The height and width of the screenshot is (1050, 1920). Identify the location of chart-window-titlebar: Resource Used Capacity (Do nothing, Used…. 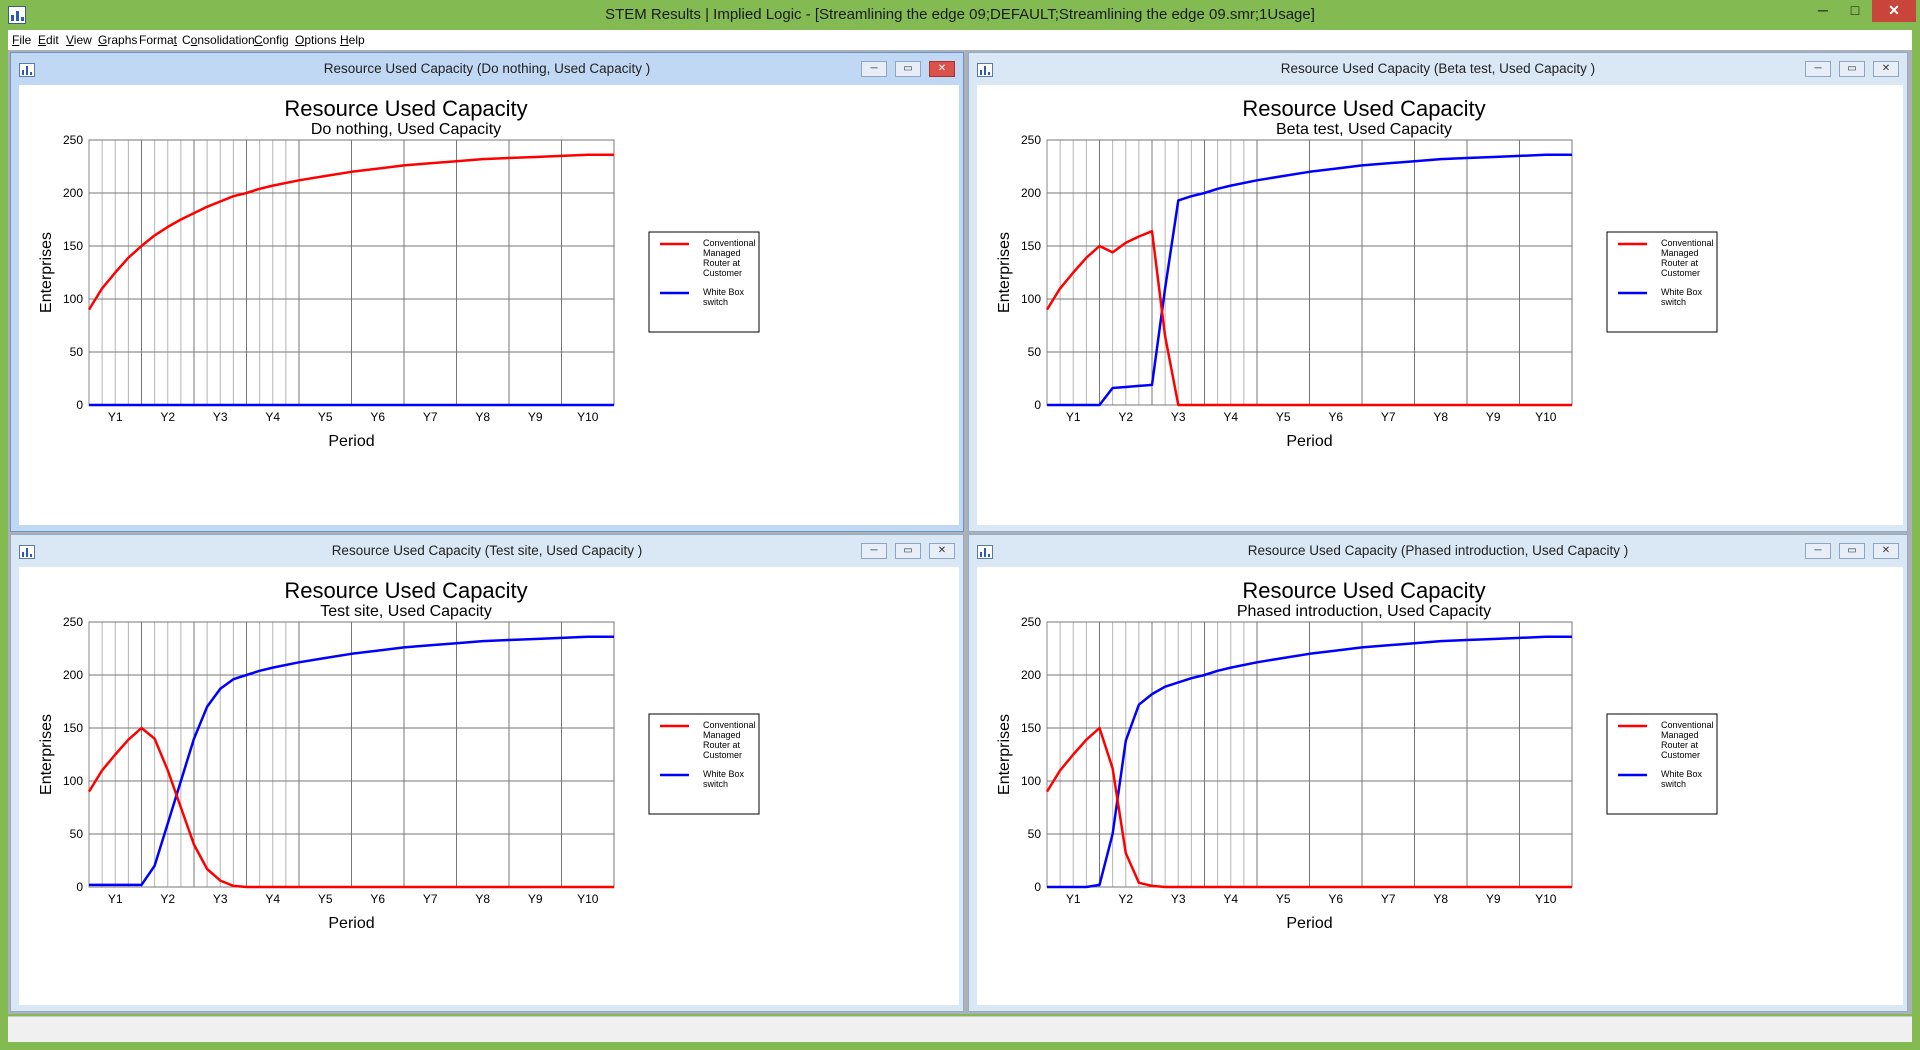
(487, 68).